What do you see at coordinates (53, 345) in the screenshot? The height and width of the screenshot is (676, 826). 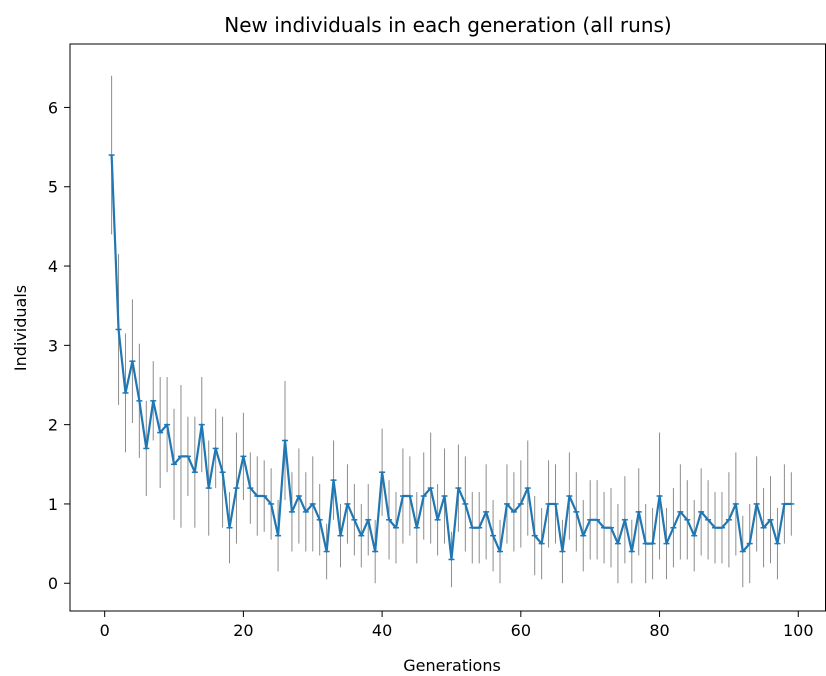 I see `y-tick-label: 3` at bounding box center [53, 345].